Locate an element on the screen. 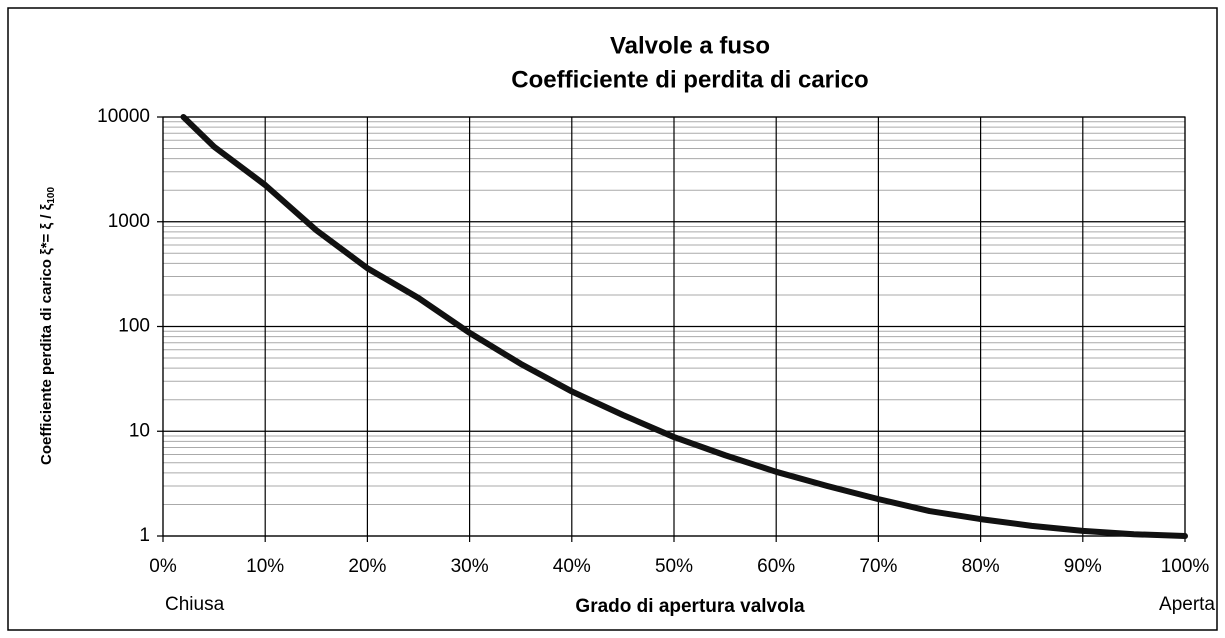  x-tick-label: 60% is located at coordinates (776, 566).